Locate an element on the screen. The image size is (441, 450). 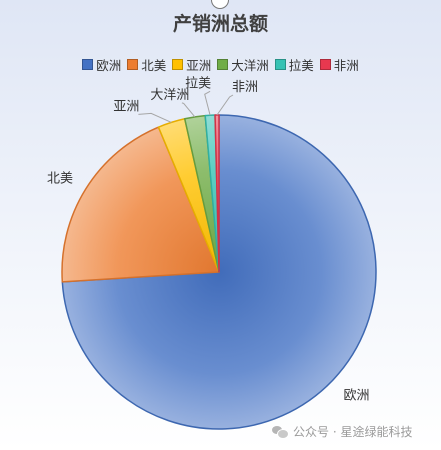
chart-legend: 欧洲 北美 亚洲 大洋洲 拉美 非洲 is located at coordinates (220, 64).